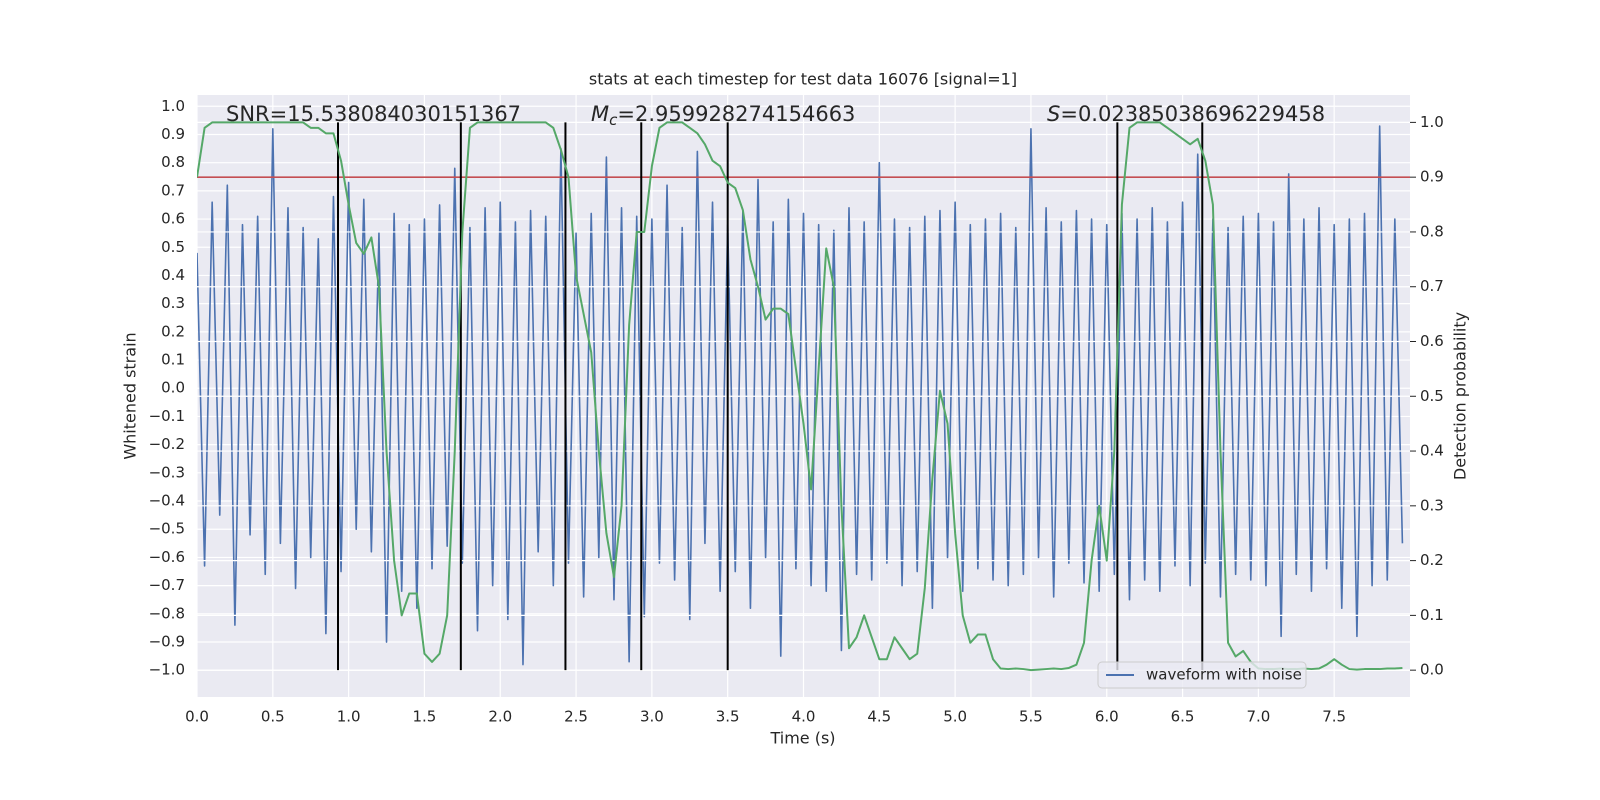  What do you see at coordinates (167, 642) in the screenshot?
I see `y-tick-label: −0.9` at bounding box center [167, 642].